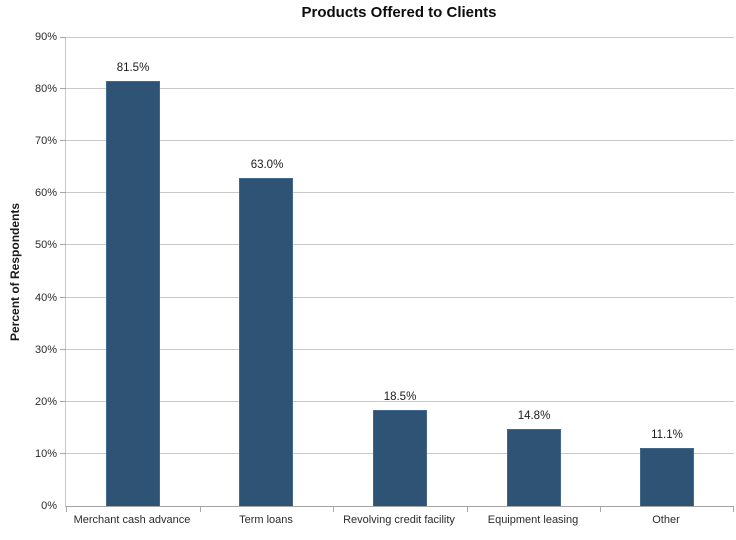 This screenshot has height=540, width=736. Describe the element at coordinates (400, 458) in the screenshot. I see `bar-revolving-credit-facility` at that location.